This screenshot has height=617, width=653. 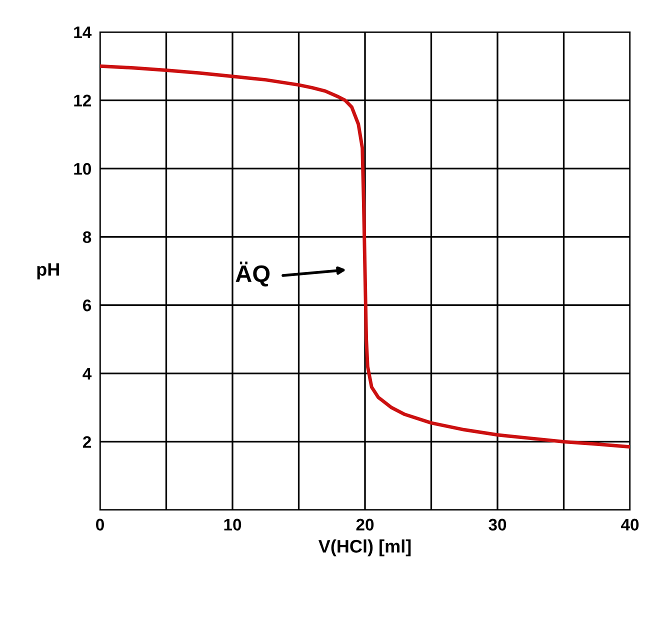 What do you see at coordinates (82, 168) in the screenshot?
I see `y-tick-label: 10` at bounding box center [82, 168].